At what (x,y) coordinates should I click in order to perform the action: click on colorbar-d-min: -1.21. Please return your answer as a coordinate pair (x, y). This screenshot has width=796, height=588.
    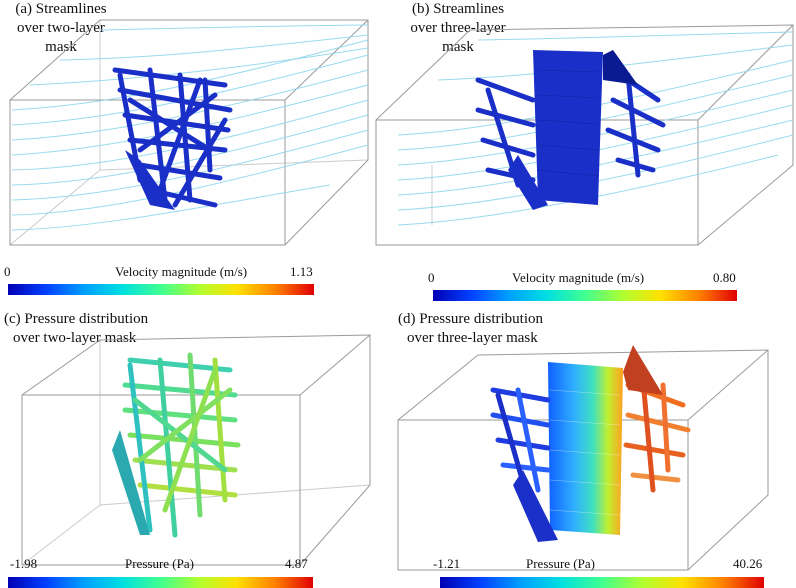
    Looking at the image, I should click on (447, 563).